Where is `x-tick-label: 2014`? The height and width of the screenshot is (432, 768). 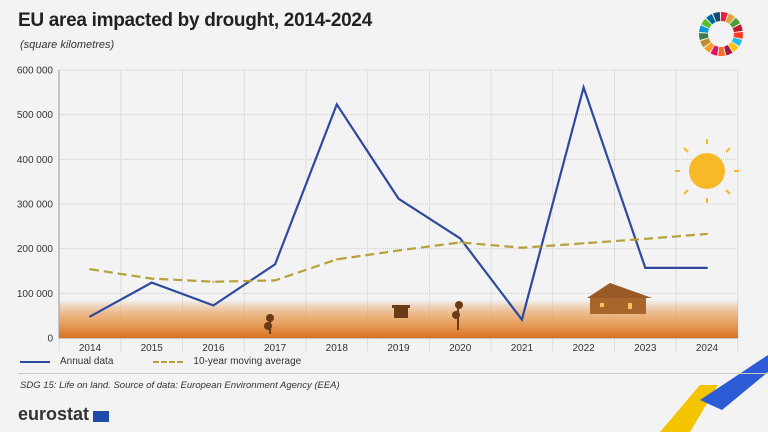 x-tick-label: 2014 is located at coordinates (90, 348).